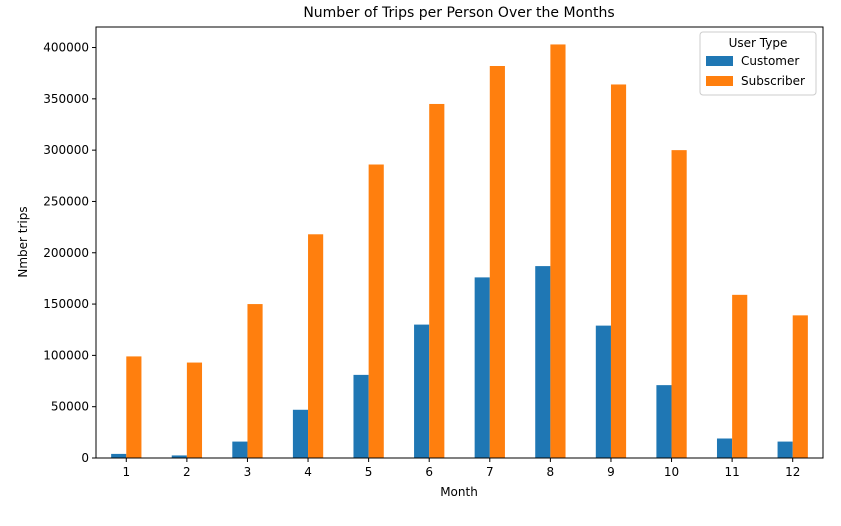 The height and width of the screenshot is (526, 841). I want to click on legend-swatch-subscriber, so click(719, 81).